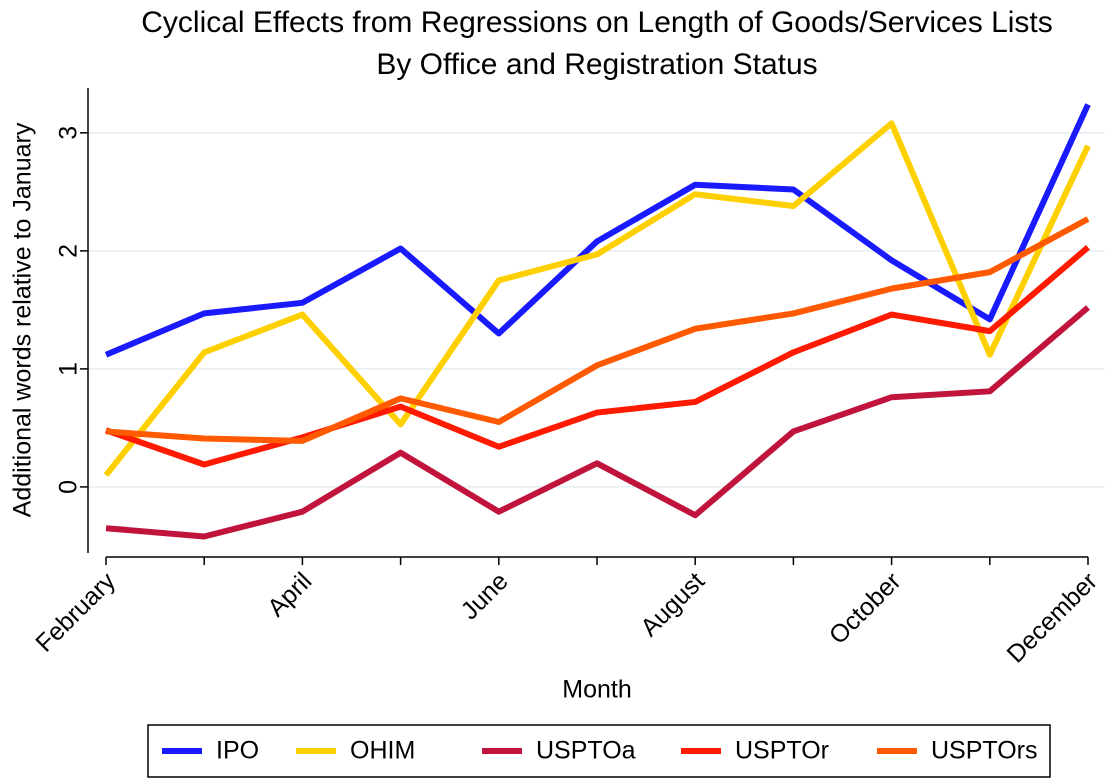  What do you see at coordinates (984, 751) in the screenshot?
I see `legend-label: USPTOrs` at bounding box center [984, 751].